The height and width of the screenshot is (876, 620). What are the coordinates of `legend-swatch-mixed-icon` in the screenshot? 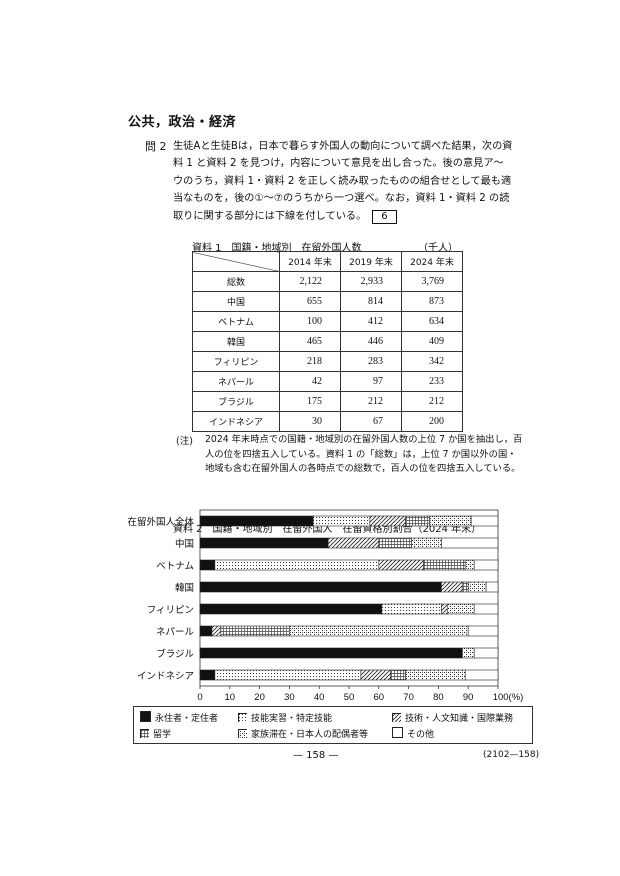 It's located at (242, 733).